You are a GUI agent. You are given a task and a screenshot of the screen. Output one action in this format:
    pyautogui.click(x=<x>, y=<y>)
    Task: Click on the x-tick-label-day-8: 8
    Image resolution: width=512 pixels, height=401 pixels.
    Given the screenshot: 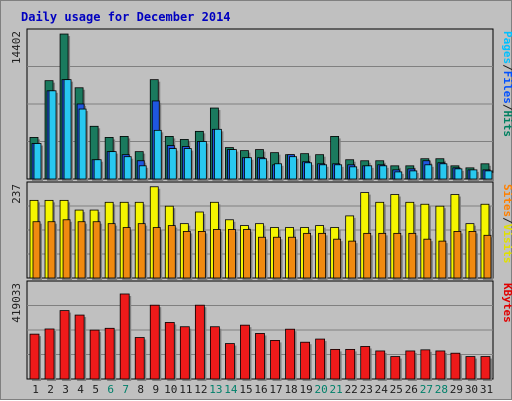 What is the action you would take?
    pyautogui.click(x=140, y=389)
    